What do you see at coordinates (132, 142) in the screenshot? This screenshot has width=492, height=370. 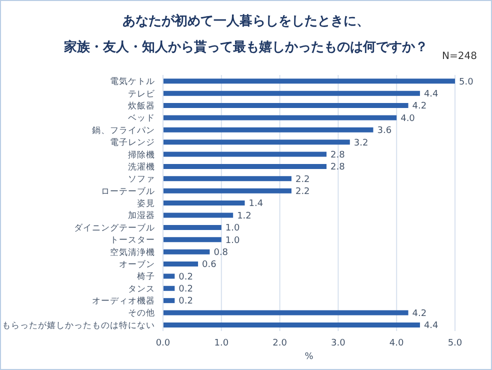 I see `y-tick-label: 電子レンジ` at bounding box center [132, 142].